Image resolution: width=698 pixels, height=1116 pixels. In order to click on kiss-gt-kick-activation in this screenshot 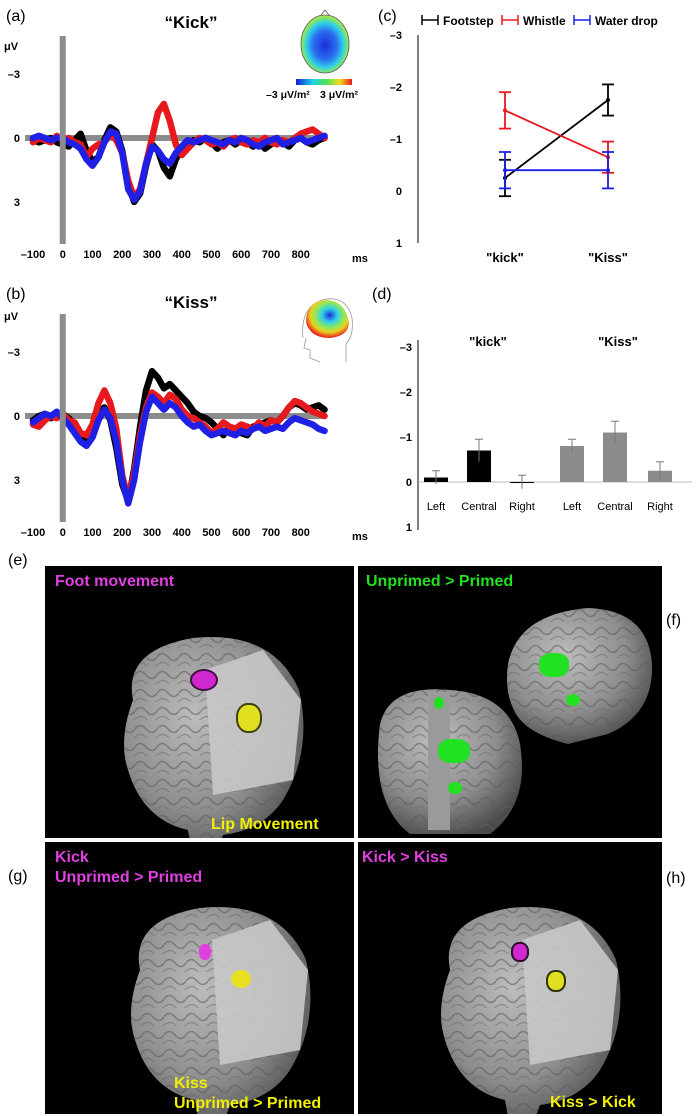, I will do `click(556, 981)`.